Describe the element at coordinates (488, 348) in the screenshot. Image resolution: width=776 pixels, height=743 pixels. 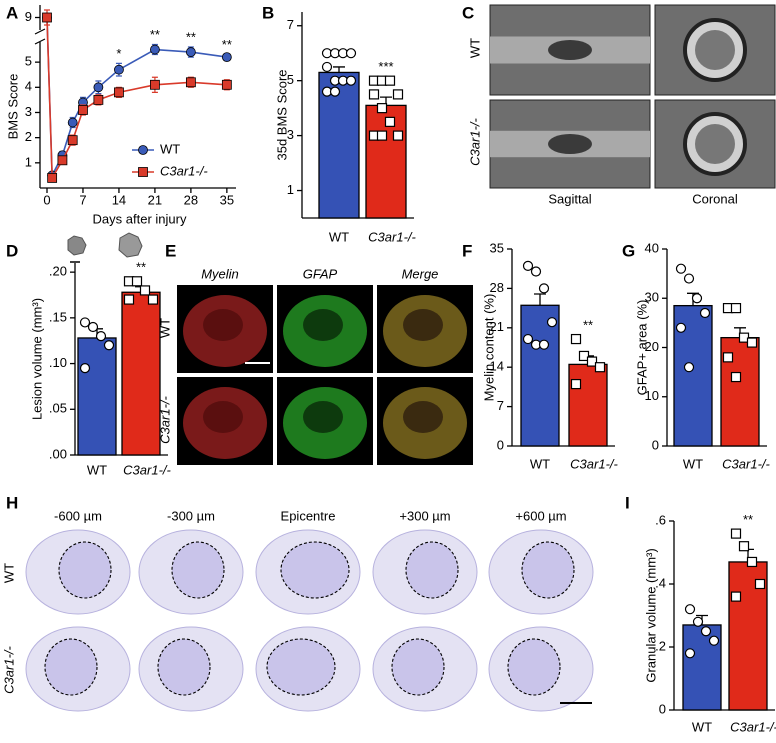
I see `y-axis-label: Myelin content (%)` at that location.